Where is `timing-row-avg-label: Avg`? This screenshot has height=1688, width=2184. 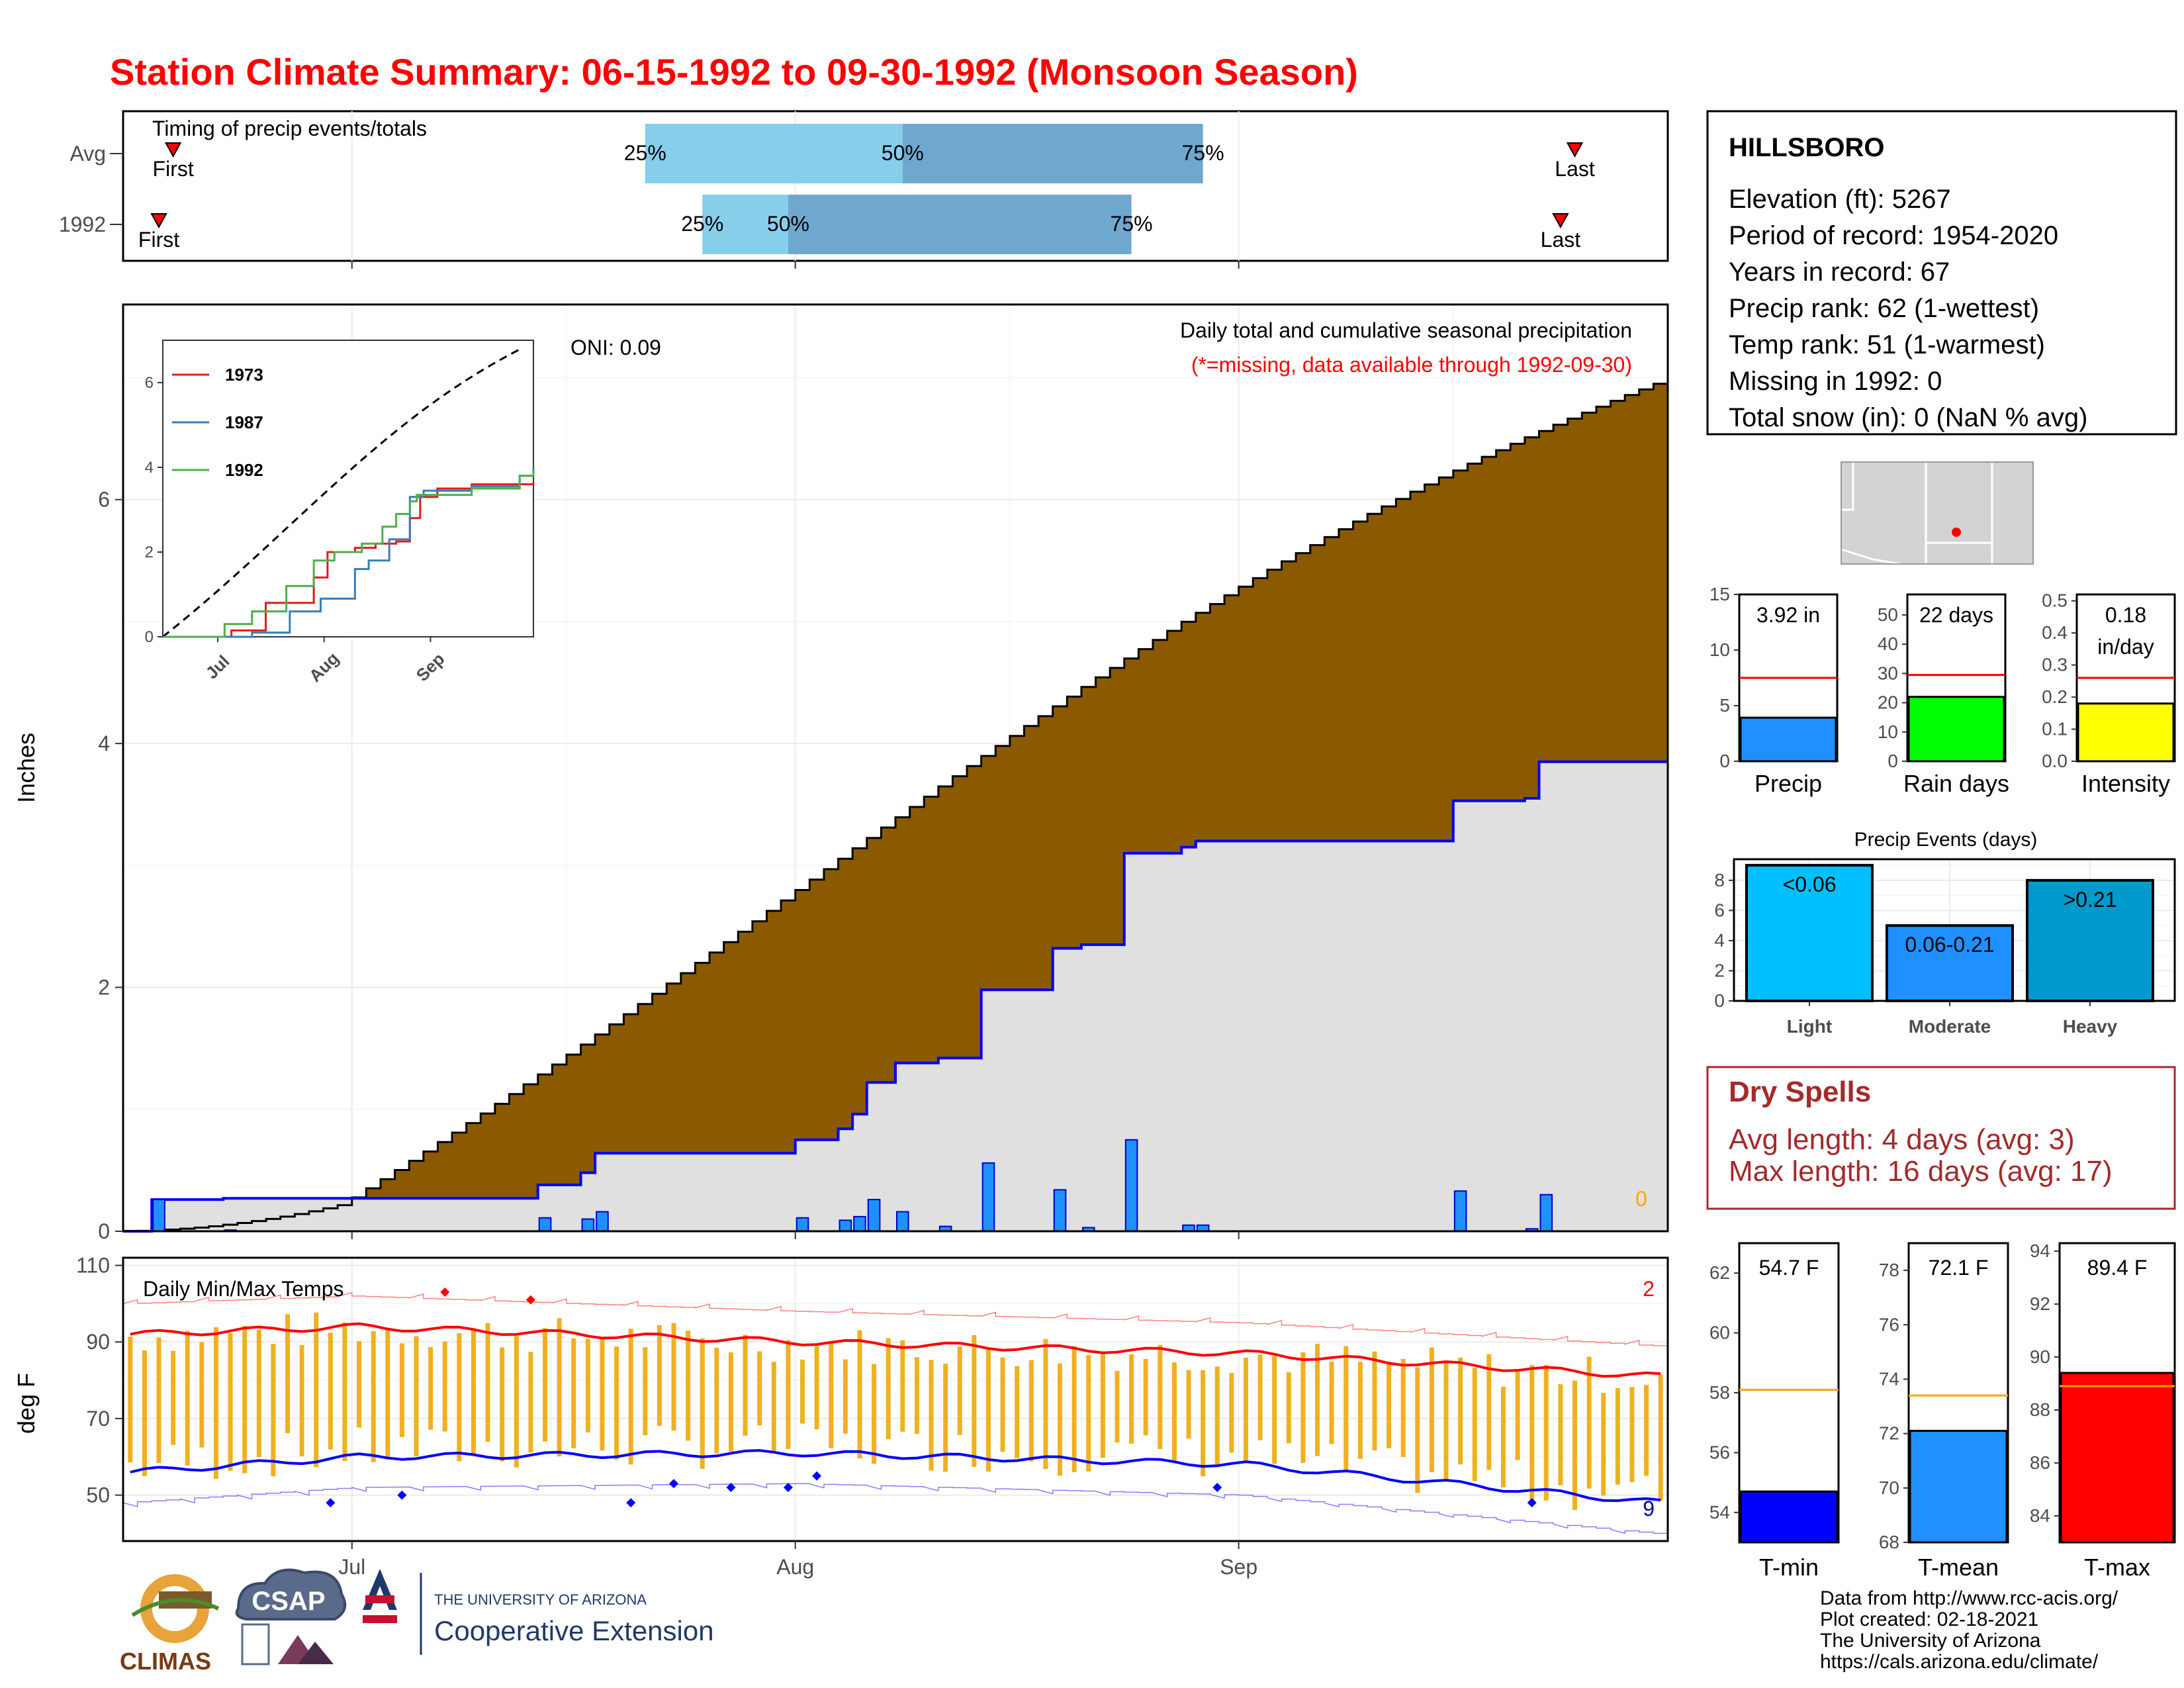 timing-row-avg-label: Avg is located at coordinates (87, 153).